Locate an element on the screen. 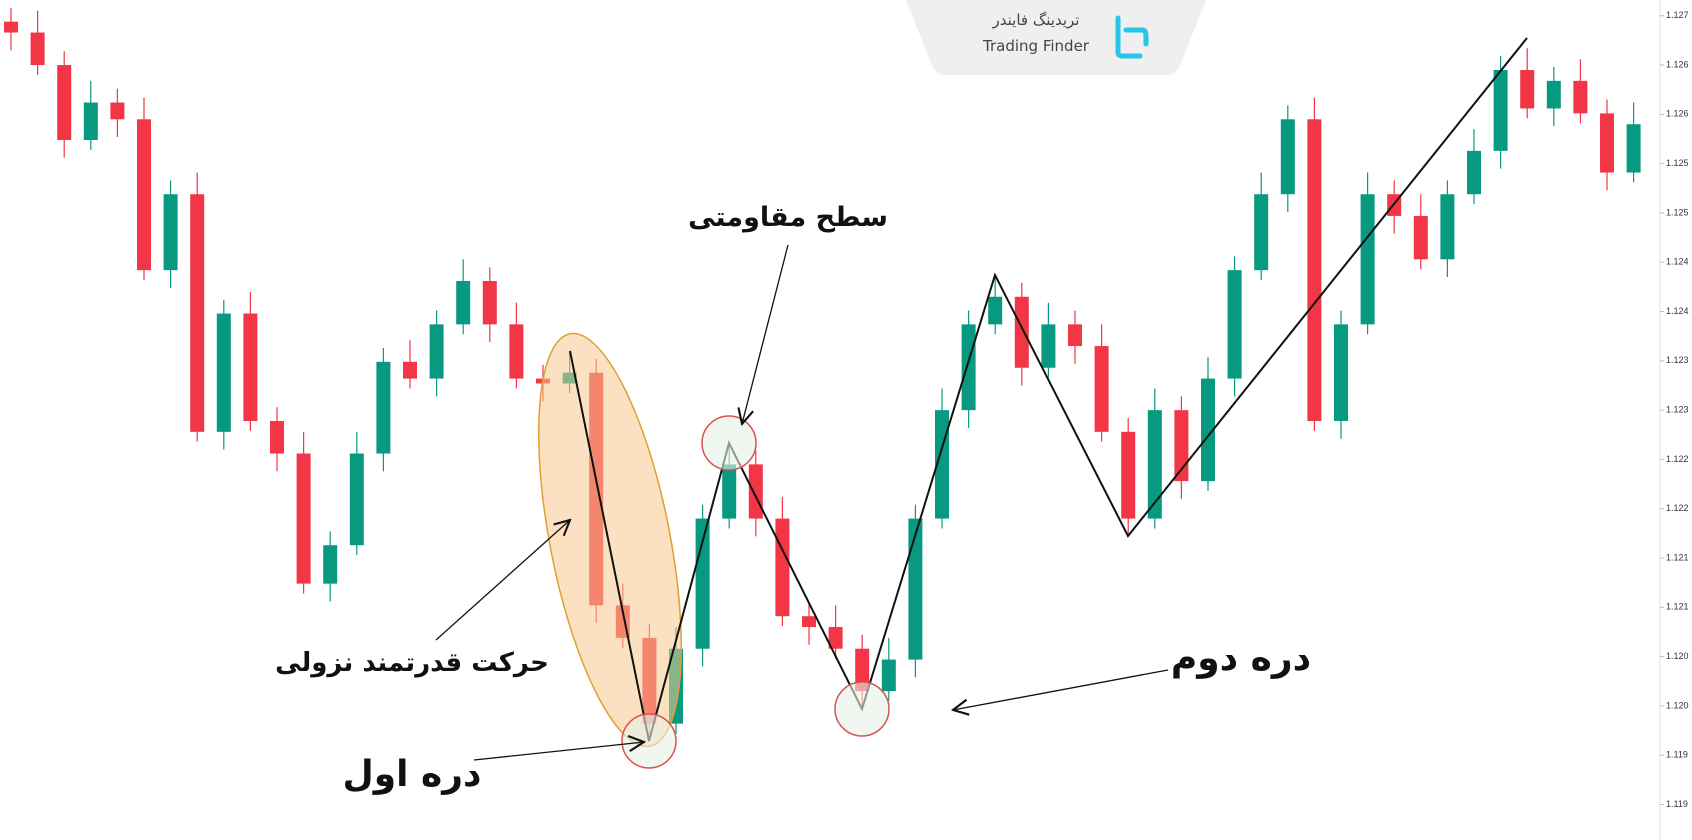  watermark-en: Trading Finder is located at coordinates (1036, 46).